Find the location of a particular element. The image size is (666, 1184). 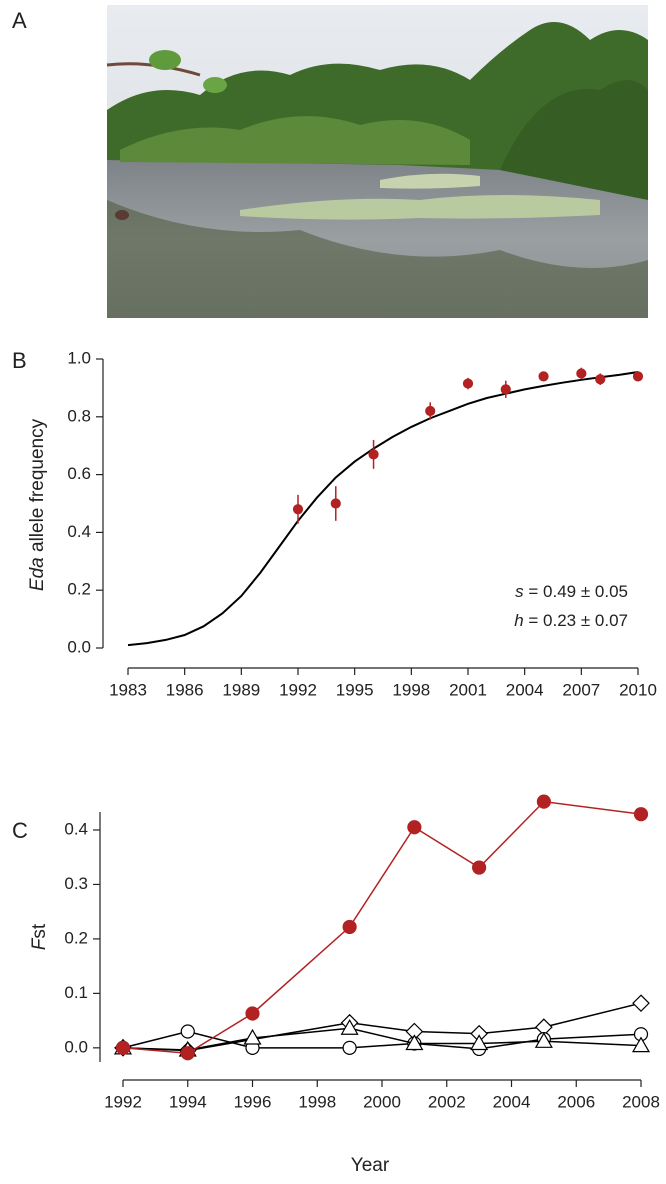

x-tick-label: 2001 is located at coordinates (468, 689).